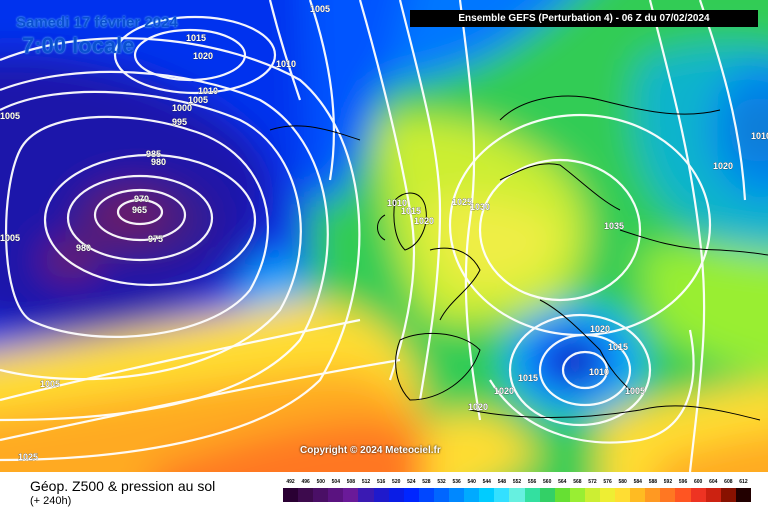 The width and height of the screenshot is (768, 512). Describe the element at coordinates (426, 482) in the screenshot. I see `scale-value: 528` at that location.